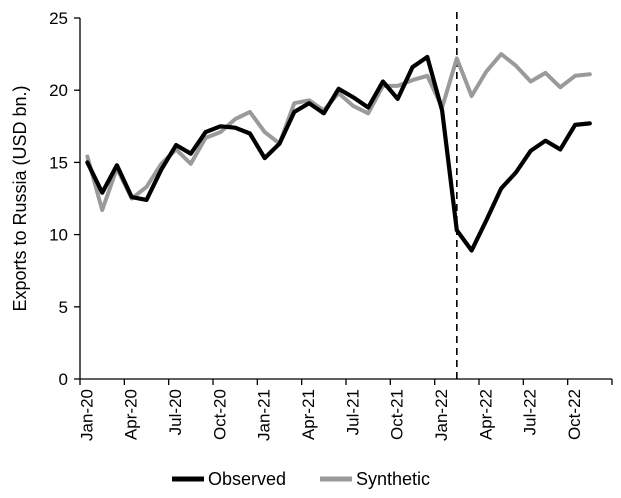 The width and height of the screenshot is (621, 498). Describe the element at coordinates (264, 415) in the screenshot. I see `x-tick-label: Jan-21` at that location.